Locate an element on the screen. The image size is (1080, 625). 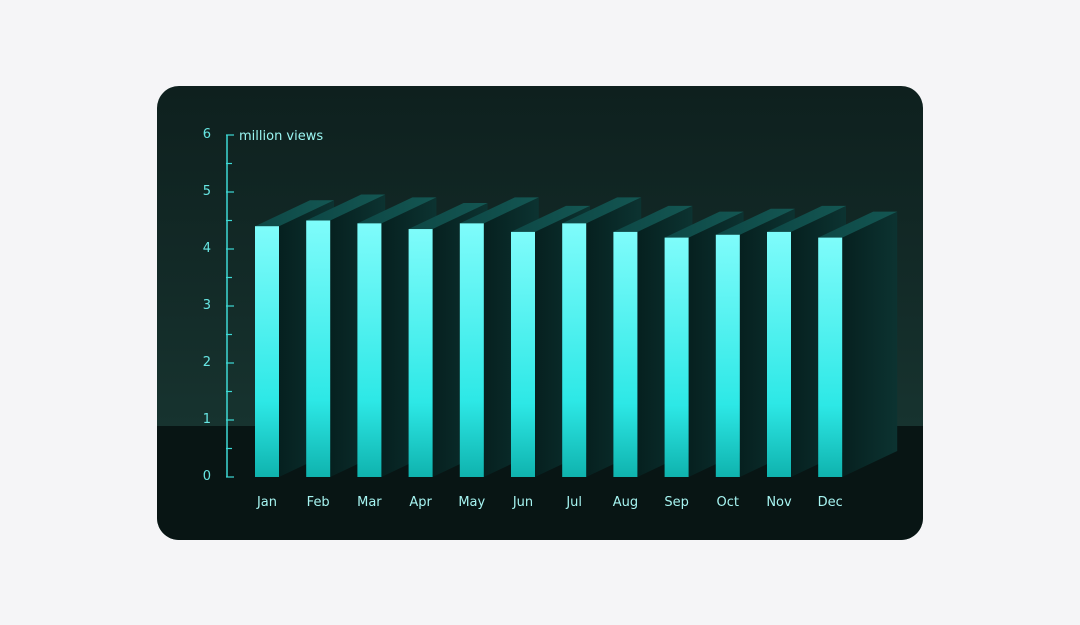
y-tick-label: 2 is located at coordinates (206, 362).